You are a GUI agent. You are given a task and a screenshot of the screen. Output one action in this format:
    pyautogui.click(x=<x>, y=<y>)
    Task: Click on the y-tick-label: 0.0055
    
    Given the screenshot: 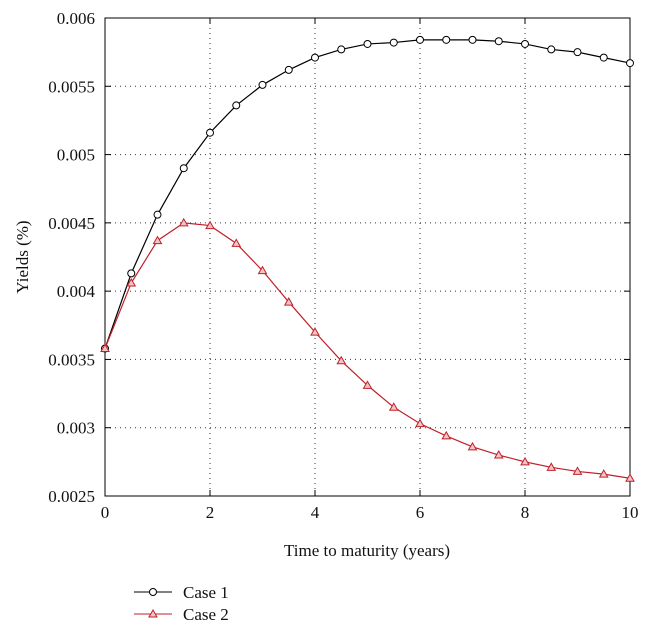 What is the action you would take?
    pyautogui.click(x=71, y=86)
    